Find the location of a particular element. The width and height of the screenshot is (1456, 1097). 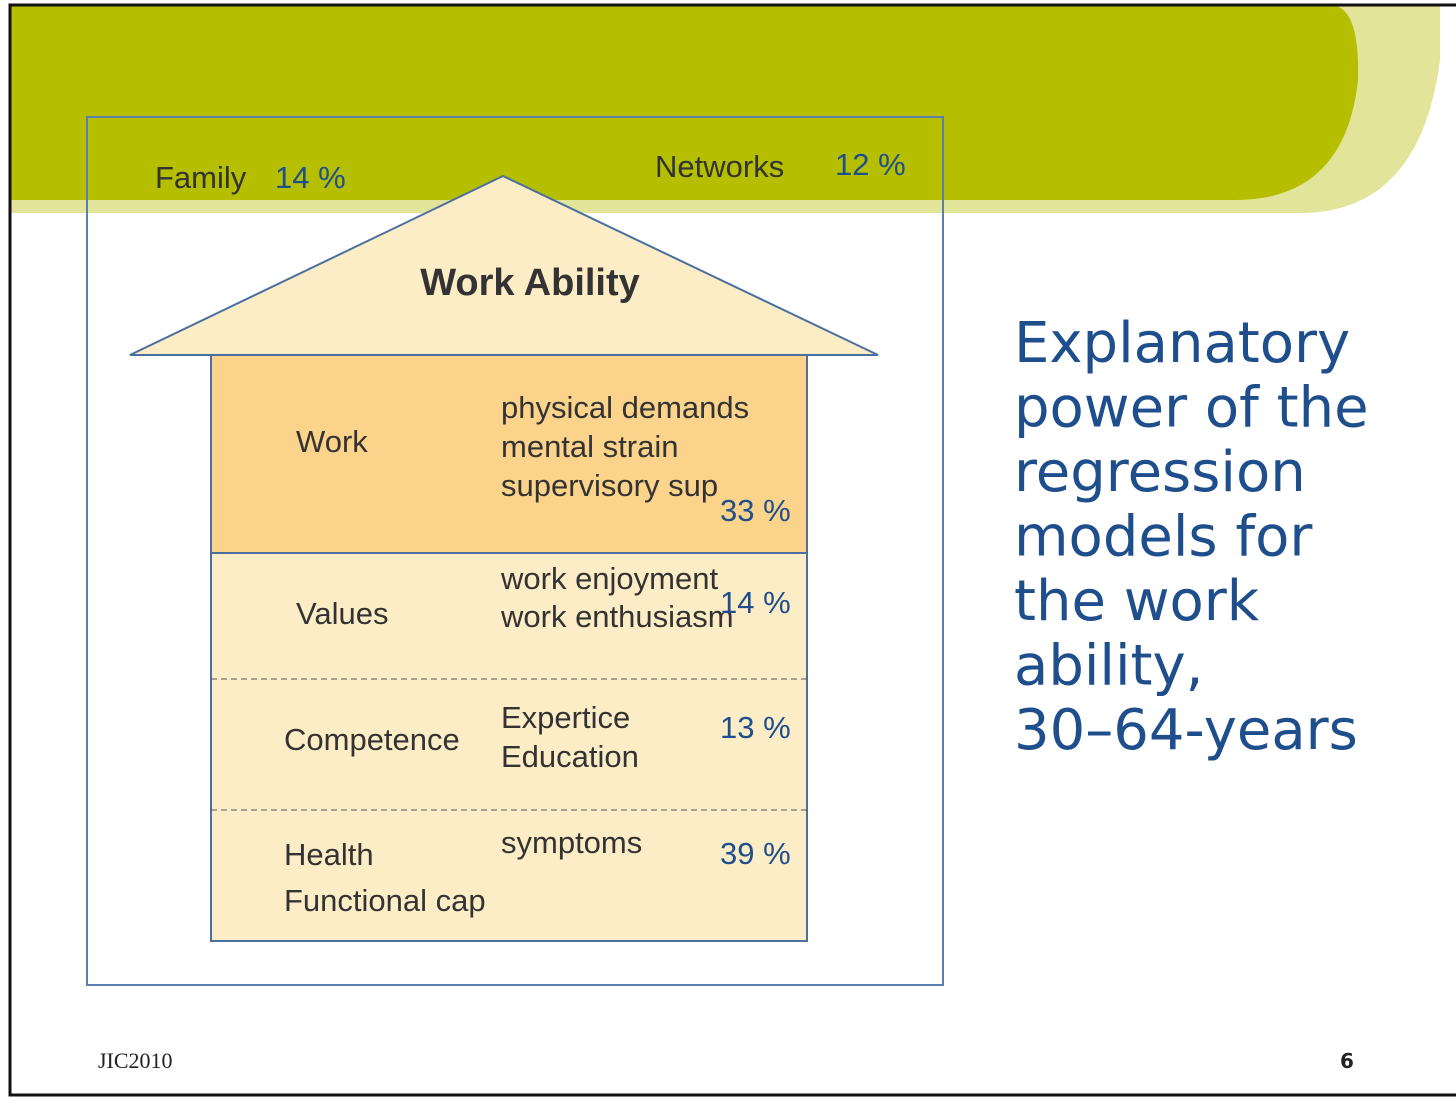

footer-left: JIC2010 is located at coordinates (135, 1060).